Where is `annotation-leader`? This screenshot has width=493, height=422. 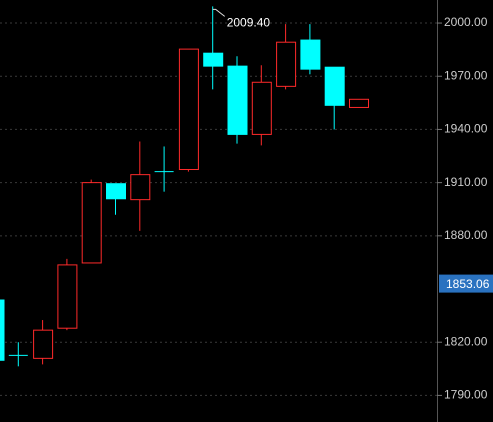 annotation-leader is located at coordinates (219, 12).